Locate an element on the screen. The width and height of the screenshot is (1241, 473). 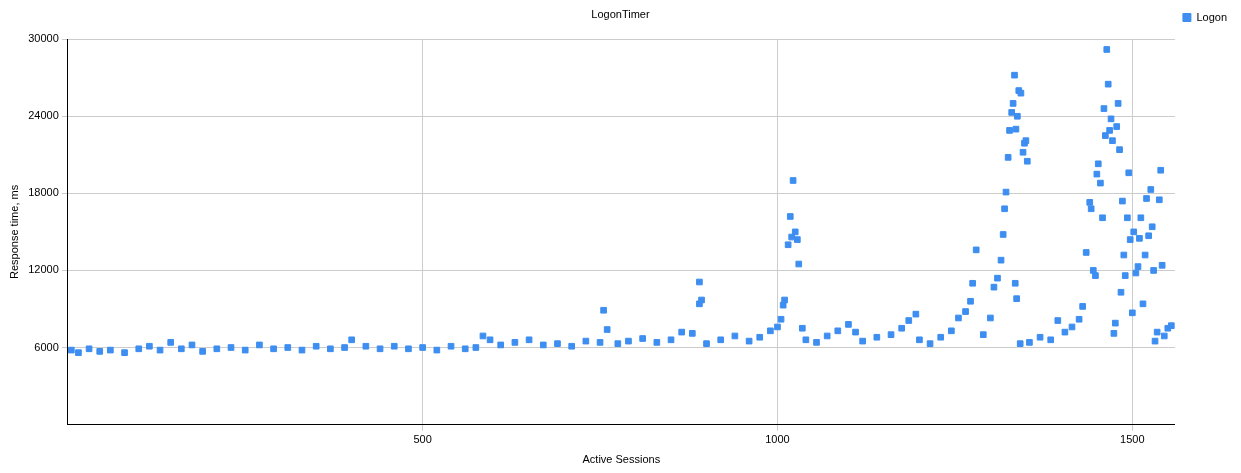
legend-label: Logon is located at coordinates (1212, 16).